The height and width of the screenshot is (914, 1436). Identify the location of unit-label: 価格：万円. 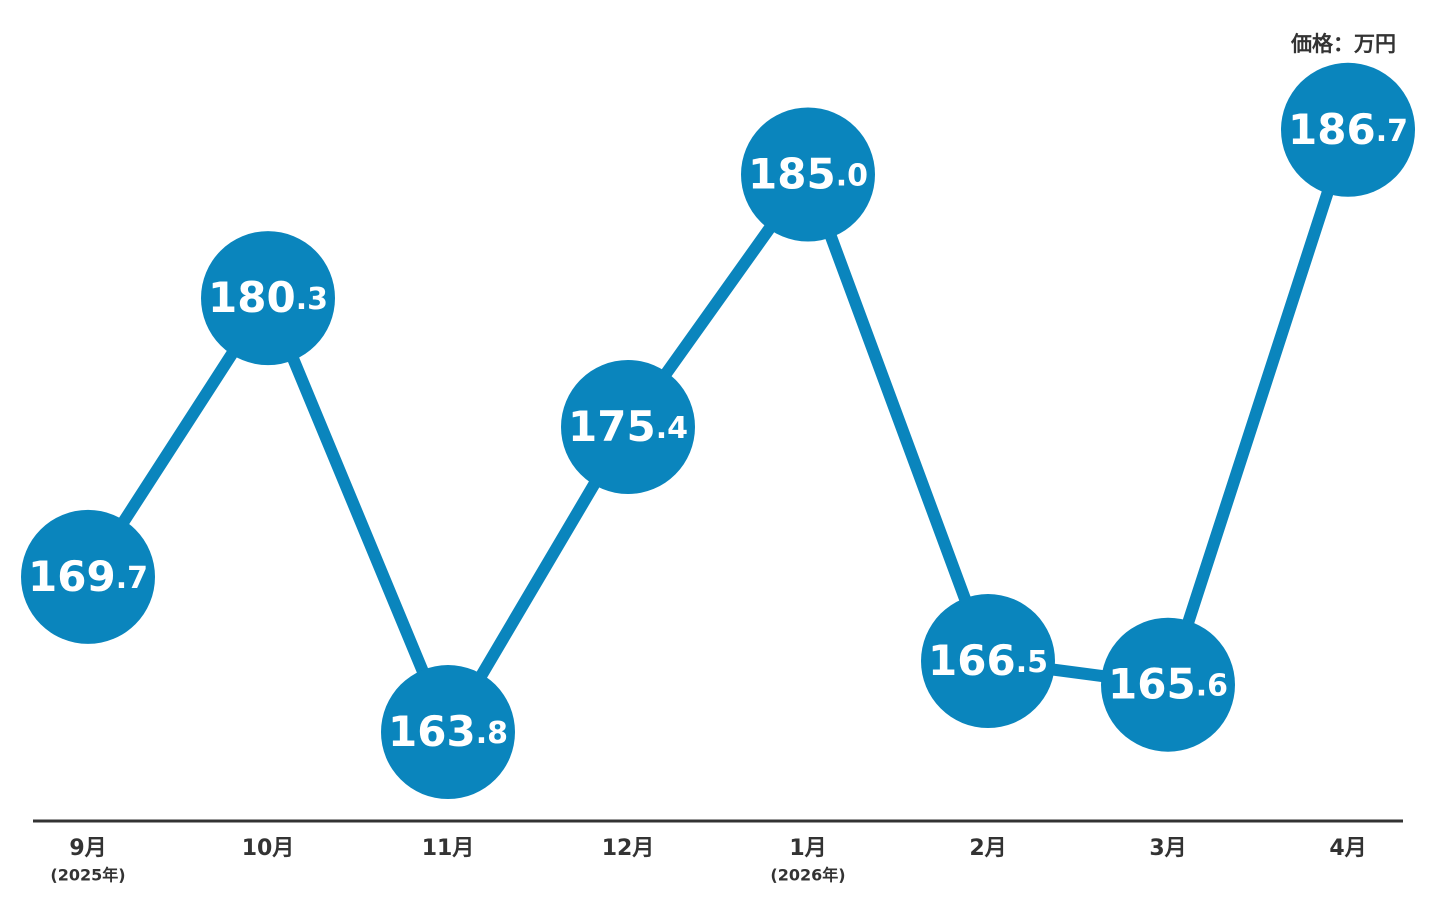
(1343, 44).